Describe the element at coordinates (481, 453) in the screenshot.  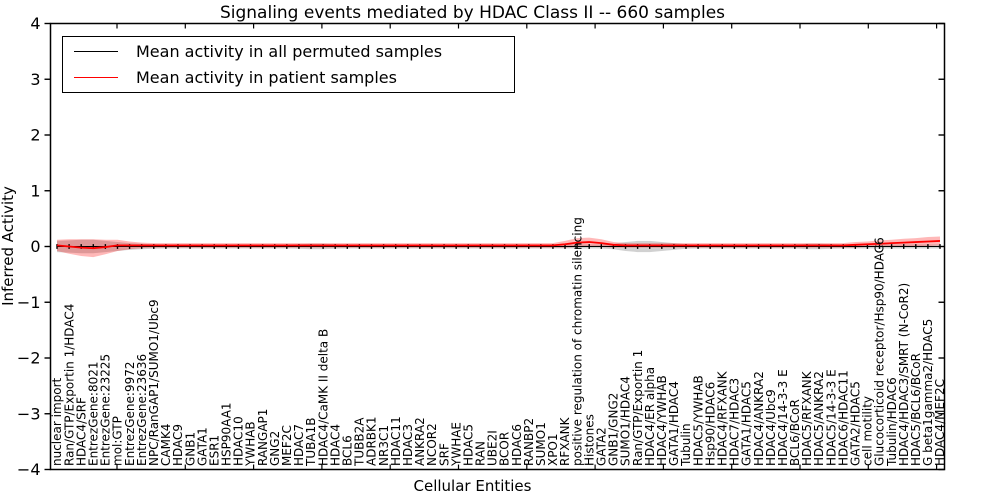
I see `x-tick-label: RAN` at that location.